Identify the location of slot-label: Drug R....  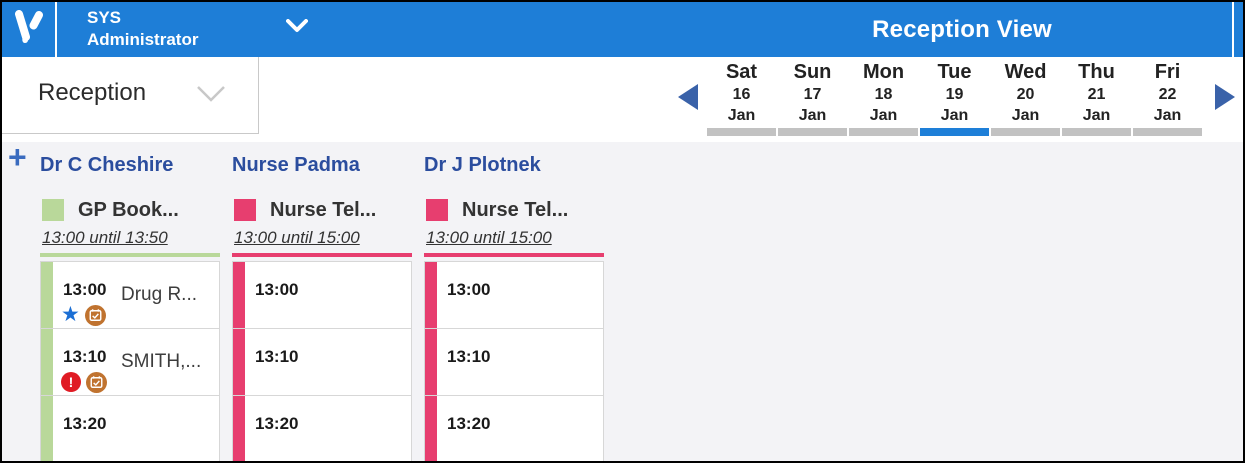
(159, 294).